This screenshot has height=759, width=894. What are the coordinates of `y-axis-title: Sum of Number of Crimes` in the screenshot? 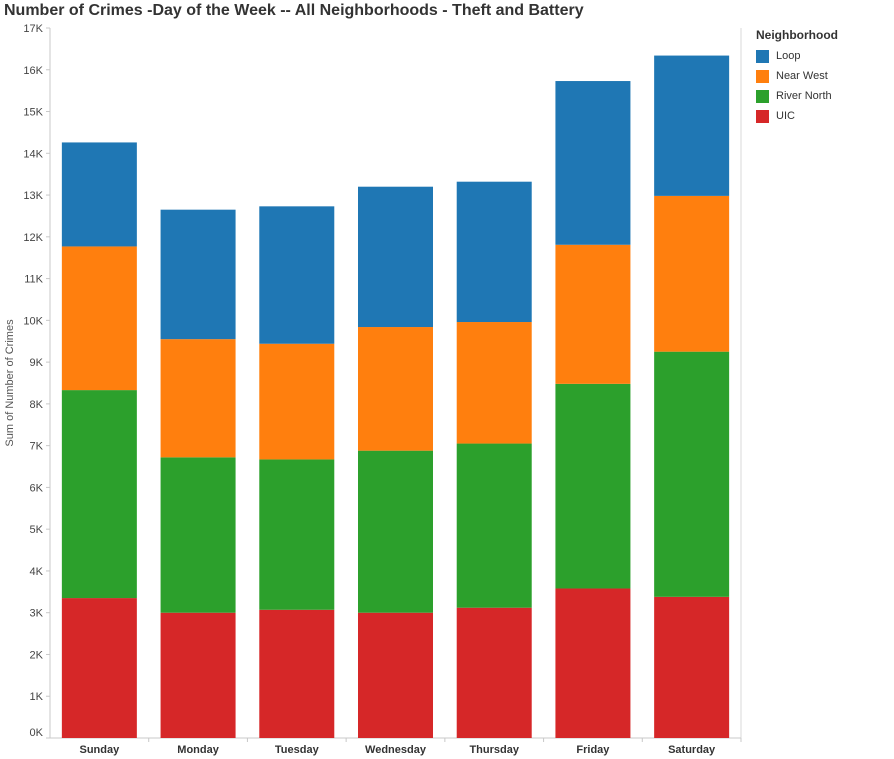 It's located at (10, 383).